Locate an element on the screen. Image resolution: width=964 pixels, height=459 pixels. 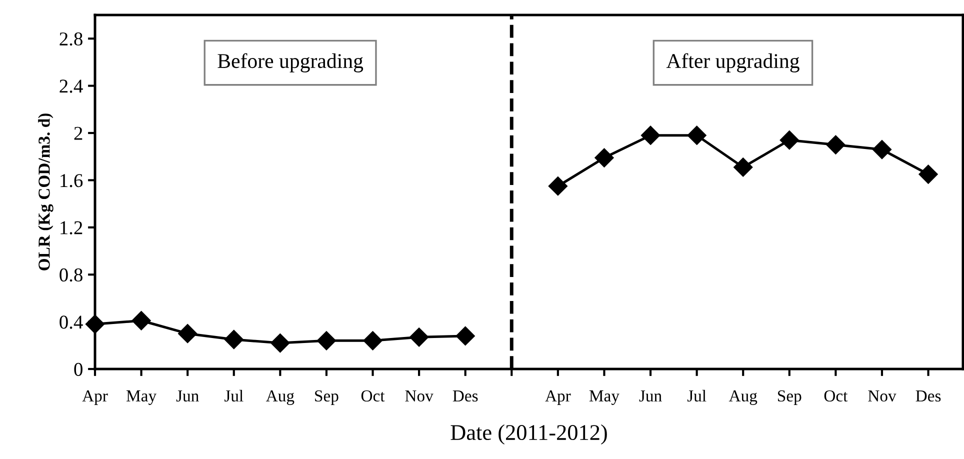
y-tick-label: 2.8 is located at coordinates (71, 39).